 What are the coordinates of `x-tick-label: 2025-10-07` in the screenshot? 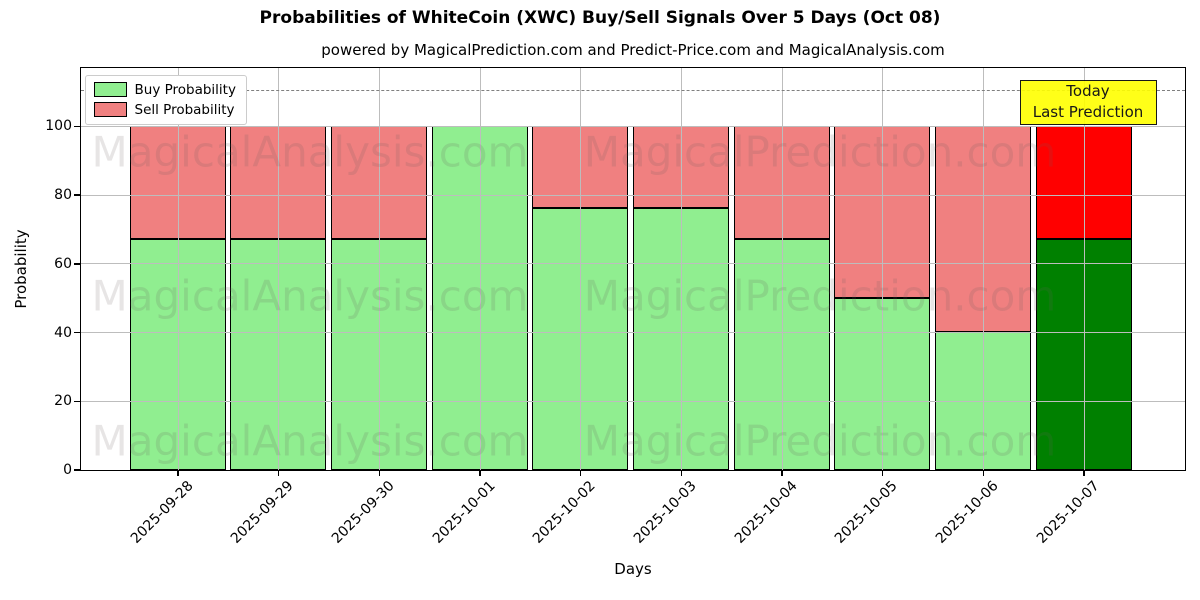 It's located at (1068, 512).